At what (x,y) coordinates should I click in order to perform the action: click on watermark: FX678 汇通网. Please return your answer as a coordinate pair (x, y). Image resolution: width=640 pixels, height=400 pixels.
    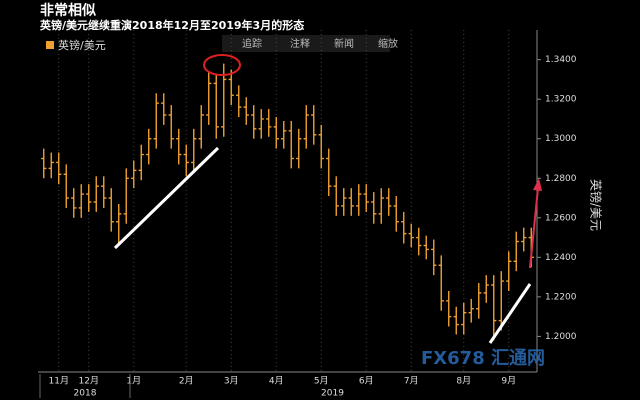
    Looking at the image, I should click on (483, 358).